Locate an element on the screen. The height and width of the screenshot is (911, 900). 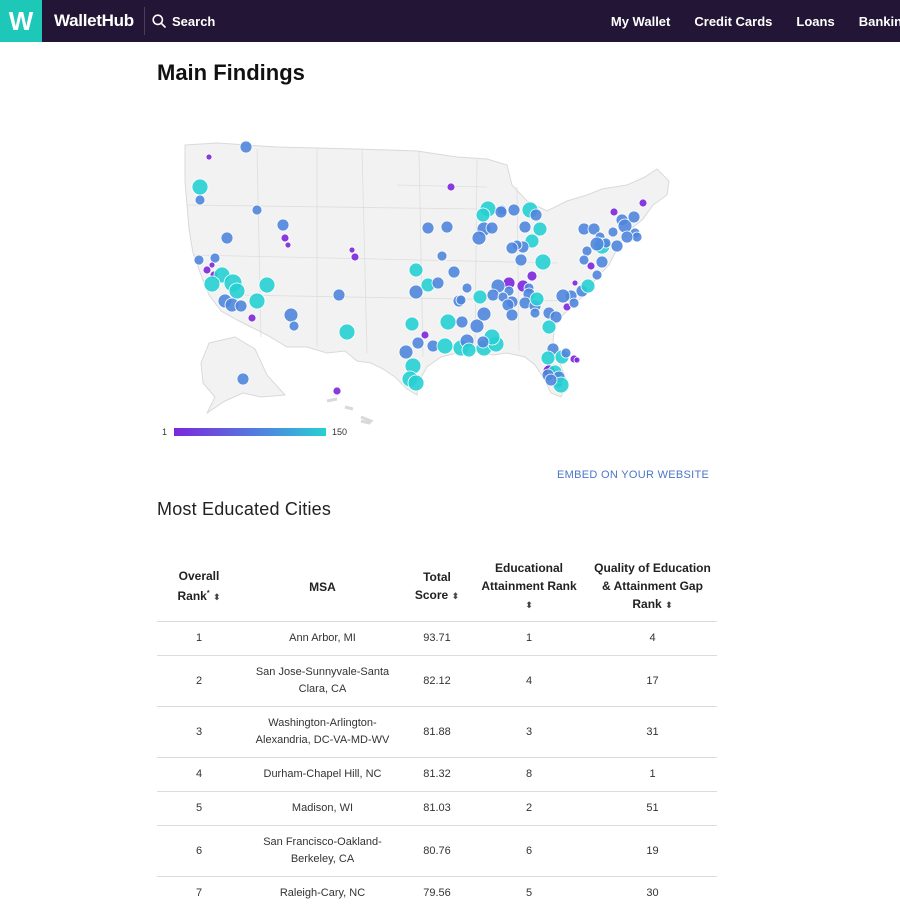
nav-credit-cards: Credit Cards is located at coordinates (733, 21).